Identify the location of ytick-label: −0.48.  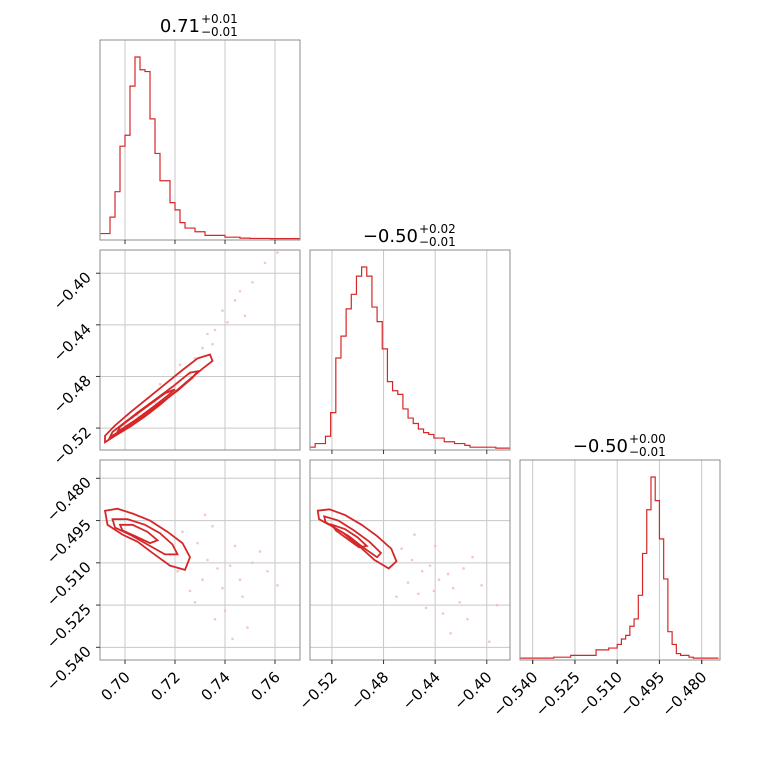
(72, 394).